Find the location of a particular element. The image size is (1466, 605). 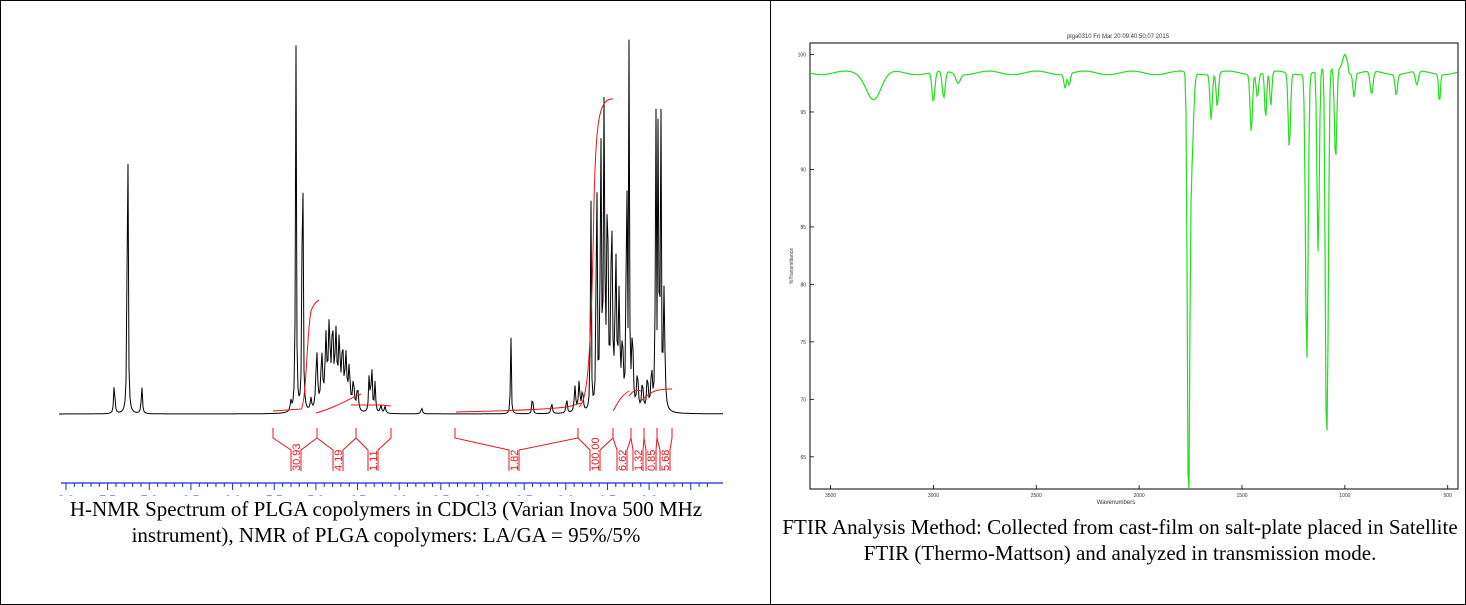

nmr-axis-label: 5.0 is located at coordinates (316, 494).